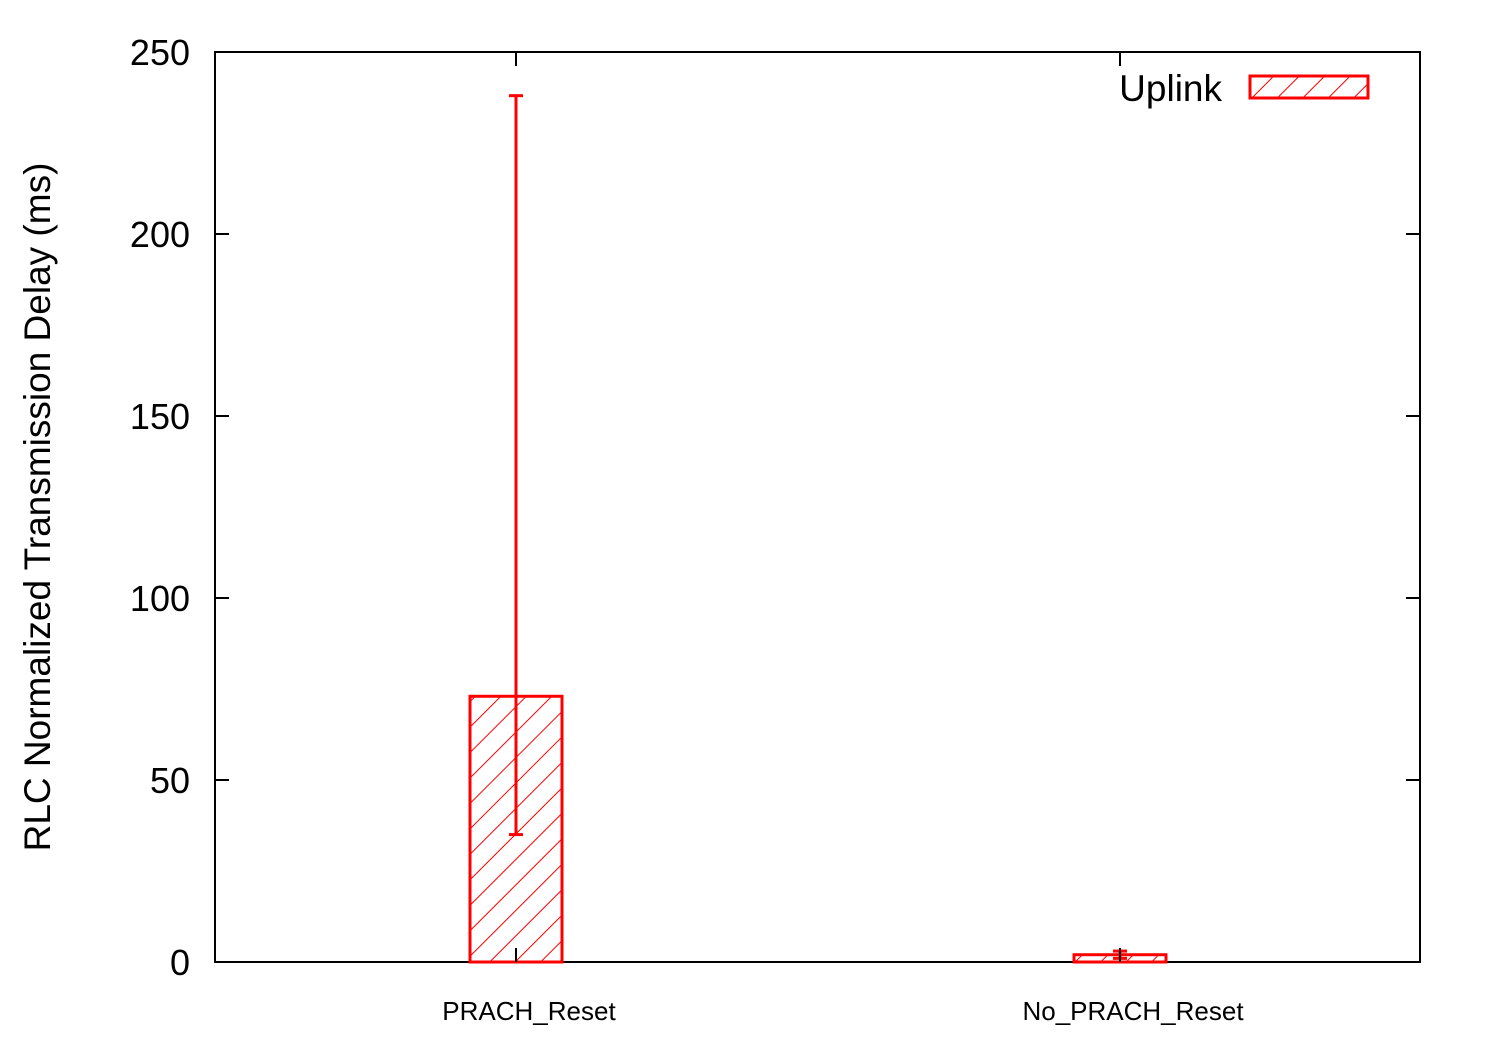  Describe the element at coordinates (160, 234) in the screenshot. I see `y-tick-label: 200` at that location.